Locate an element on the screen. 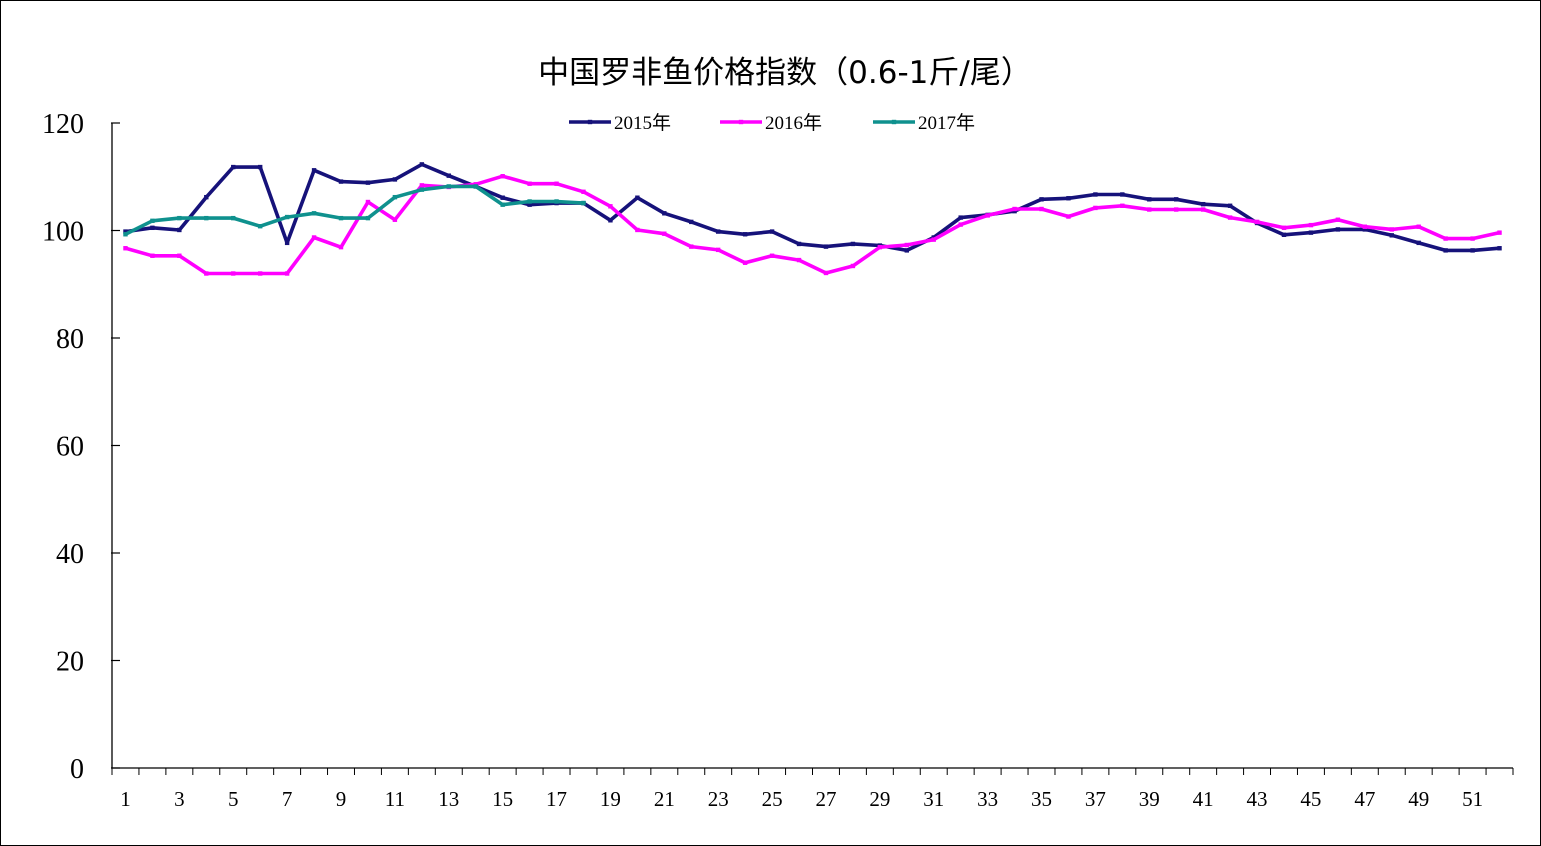  chart-title: 中国罗非鱼价格指数（0.6-1斤/尾） is located at coordinates (785, 73).